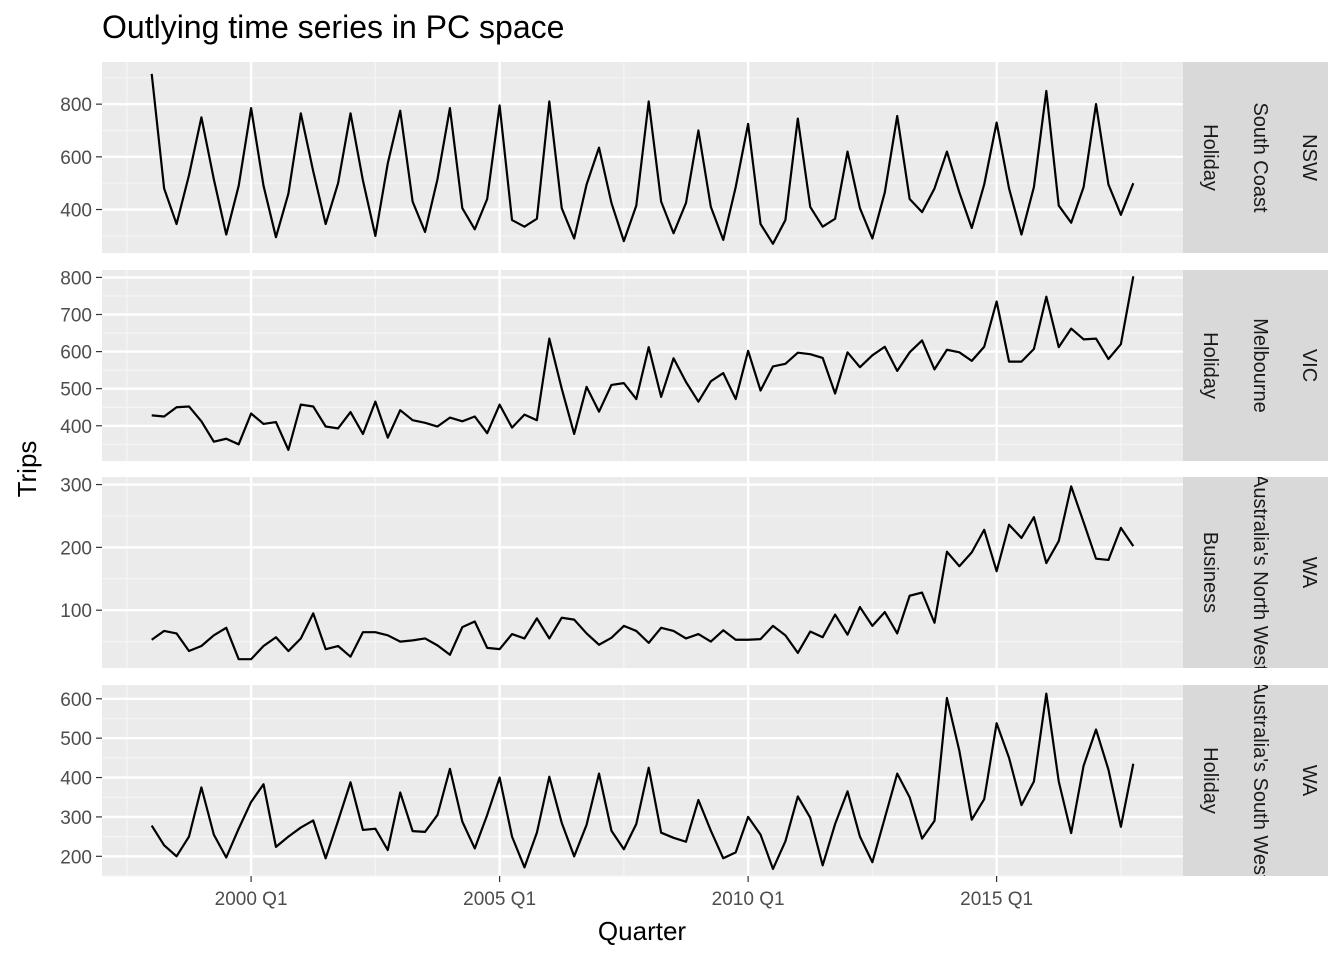  I want to click on facet-strip-label: Melbourne, so click(1260, 365).